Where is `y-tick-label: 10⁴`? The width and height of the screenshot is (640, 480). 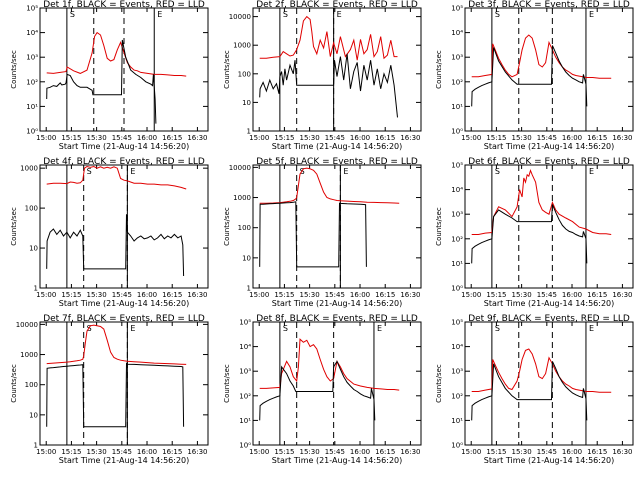
y-tick-label: 10⁴ is located at coordinates (32, 33).